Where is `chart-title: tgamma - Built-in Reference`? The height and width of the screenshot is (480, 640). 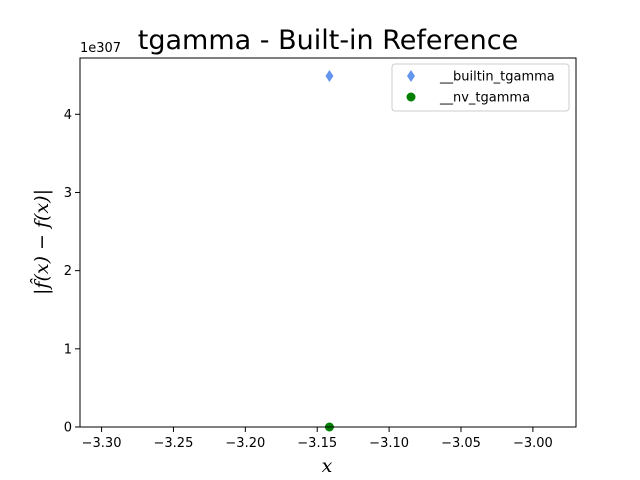
chart-title: tgamma - Built-in Reference is located at coordinates (328, 40).